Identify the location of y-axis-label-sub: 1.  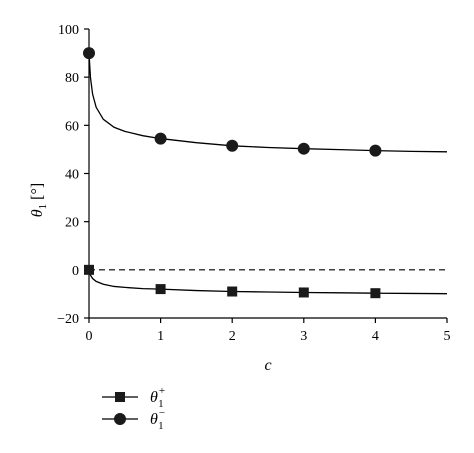
(43, 207).